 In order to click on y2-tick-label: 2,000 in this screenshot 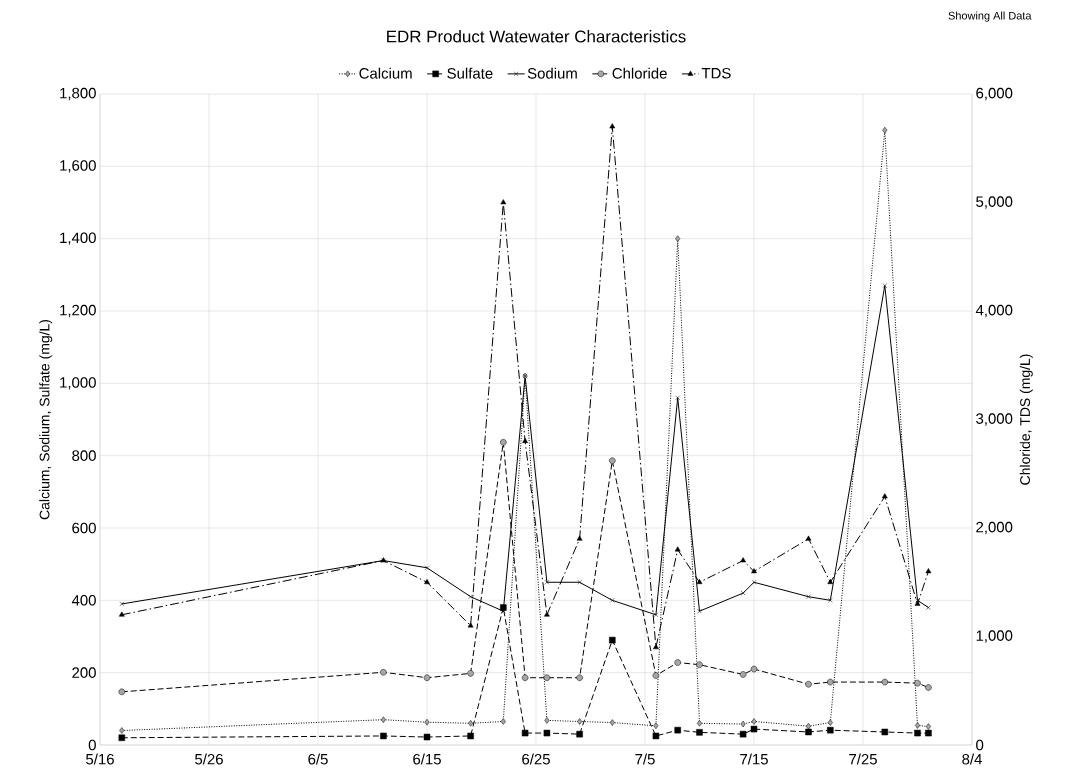, I will do `click(994, 528)`.